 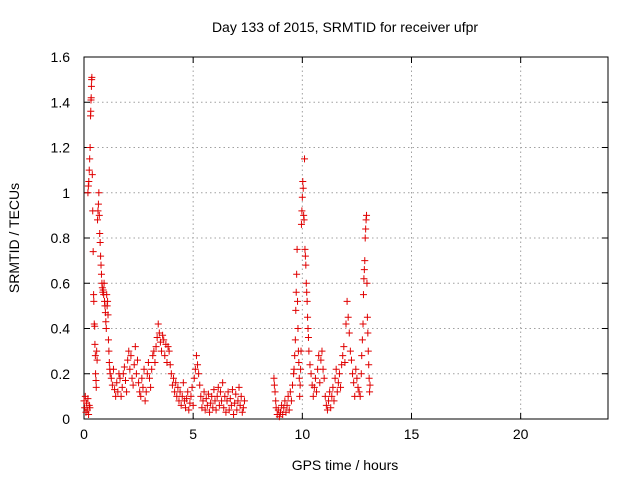 What do you see at coordinates (412, 434) in the screenshot?
I see `x-tick-label: 15` at bounding box center [412, 434].